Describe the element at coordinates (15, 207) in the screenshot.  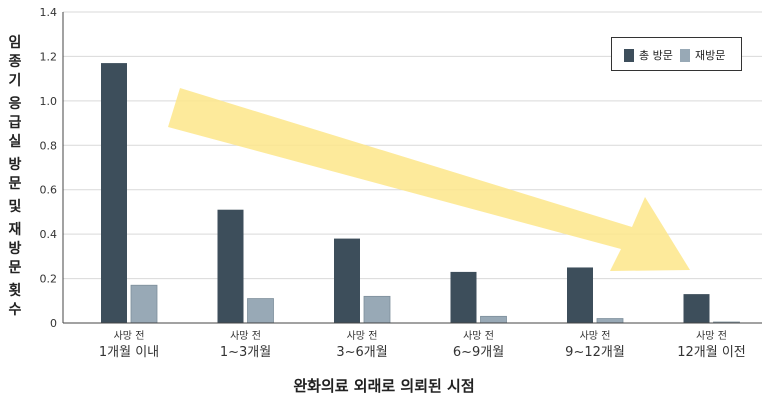
I see `y-axis-label-word: 및` at that location.